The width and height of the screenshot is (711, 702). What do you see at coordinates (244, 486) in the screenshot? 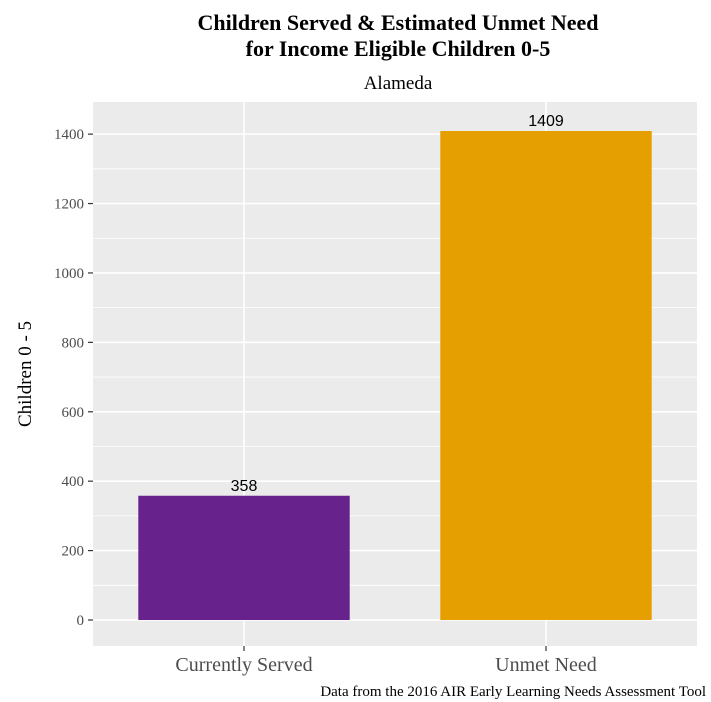
I see `bar-value-label: 358` at bounding box center [244, 486].